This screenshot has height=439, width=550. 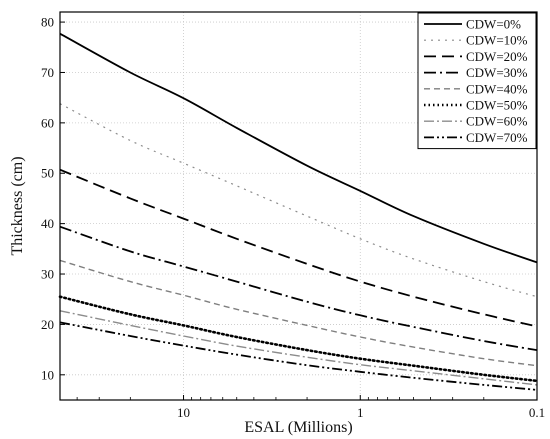 I want to click on legend-label: CDW=70%, so click(x=497, y=137).